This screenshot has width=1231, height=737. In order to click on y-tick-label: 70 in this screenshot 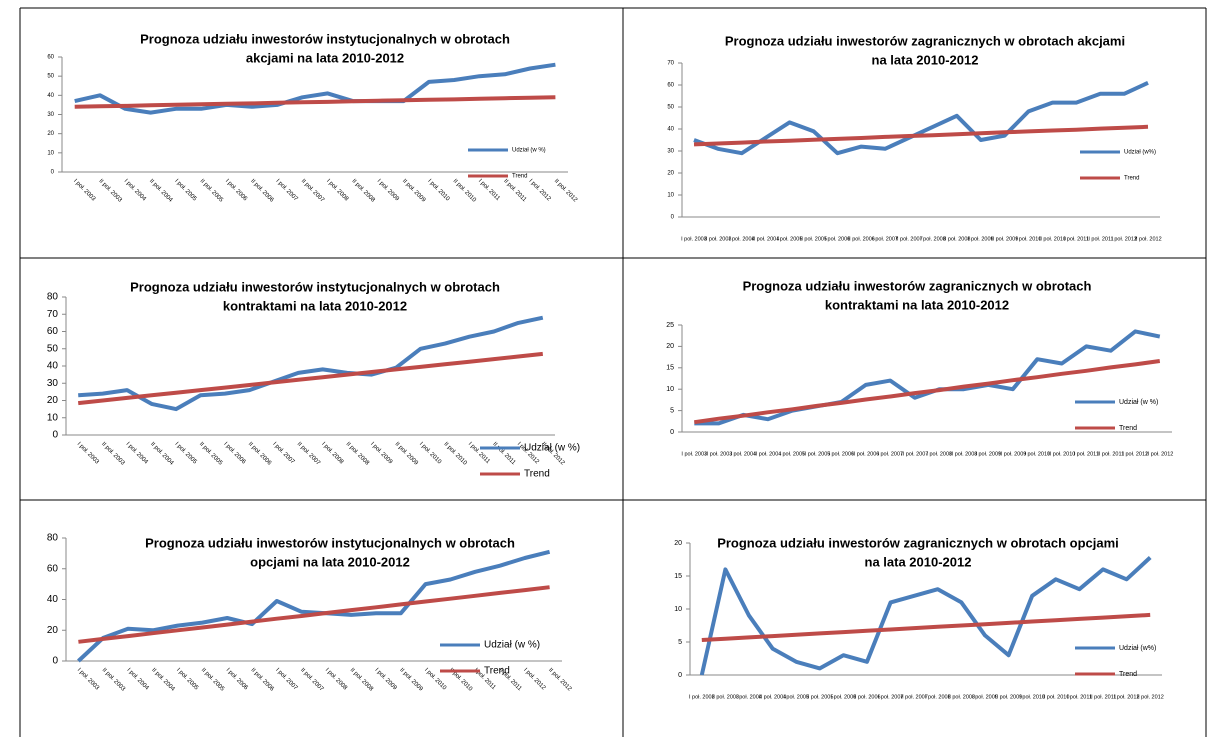, I will do `click(53, 314)`.